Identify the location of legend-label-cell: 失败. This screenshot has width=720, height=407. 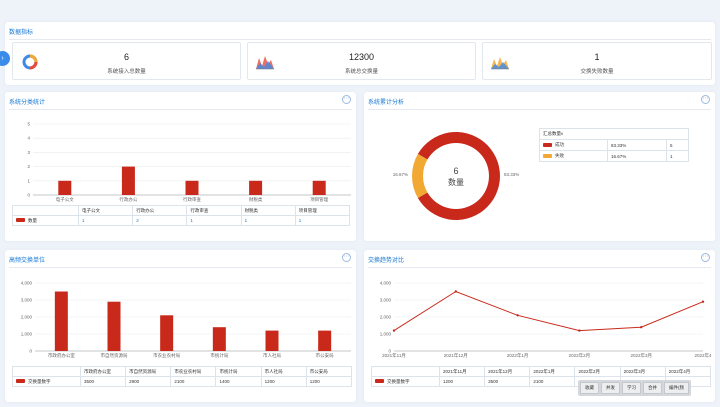
(573, 156).